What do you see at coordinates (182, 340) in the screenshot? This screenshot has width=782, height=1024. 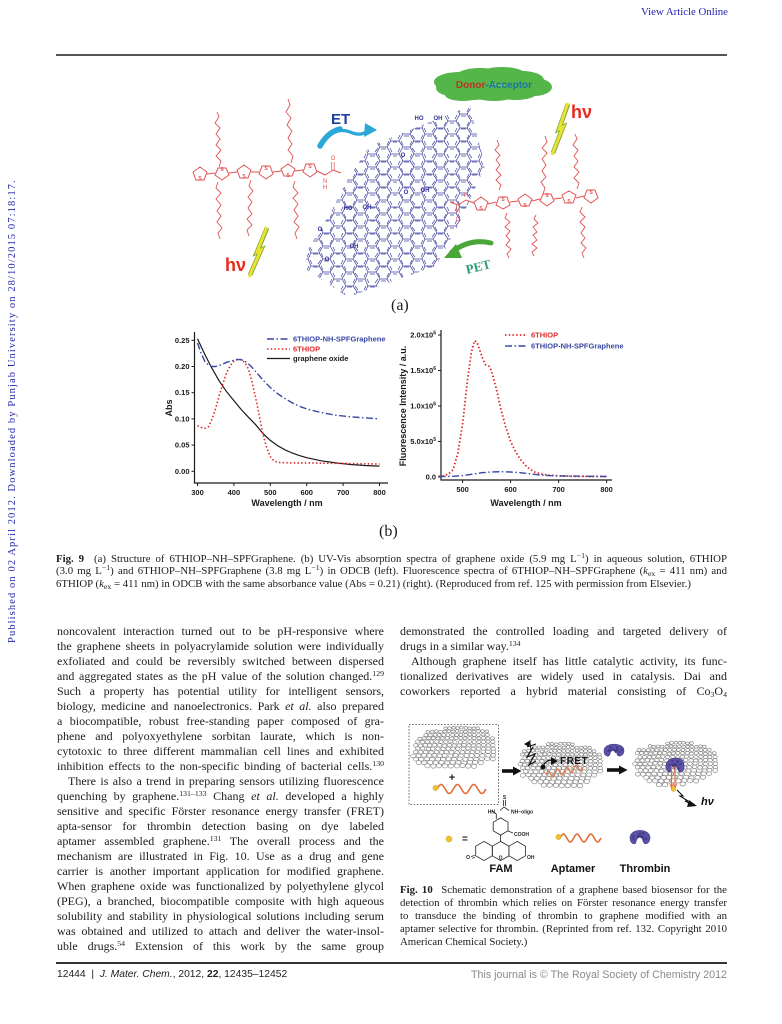 I see `svg-text: 0.25` at bounding box center [182, 340].